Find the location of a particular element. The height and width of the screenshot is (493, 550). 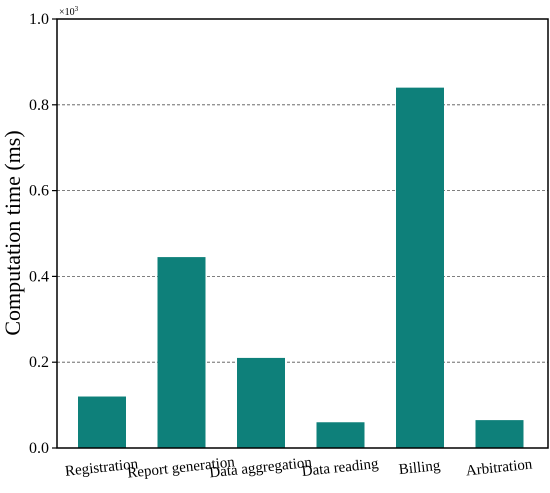

y-axis-multiplier: ×10³ is located at coordinates (69, 11).